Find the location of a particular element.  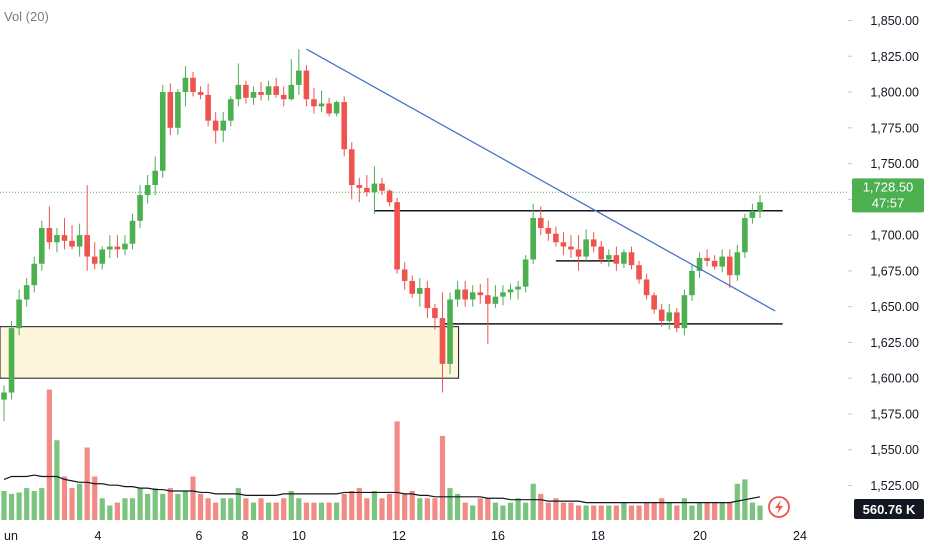

price-tick-label: 1,850.00 is located at coordinates (894, 21).